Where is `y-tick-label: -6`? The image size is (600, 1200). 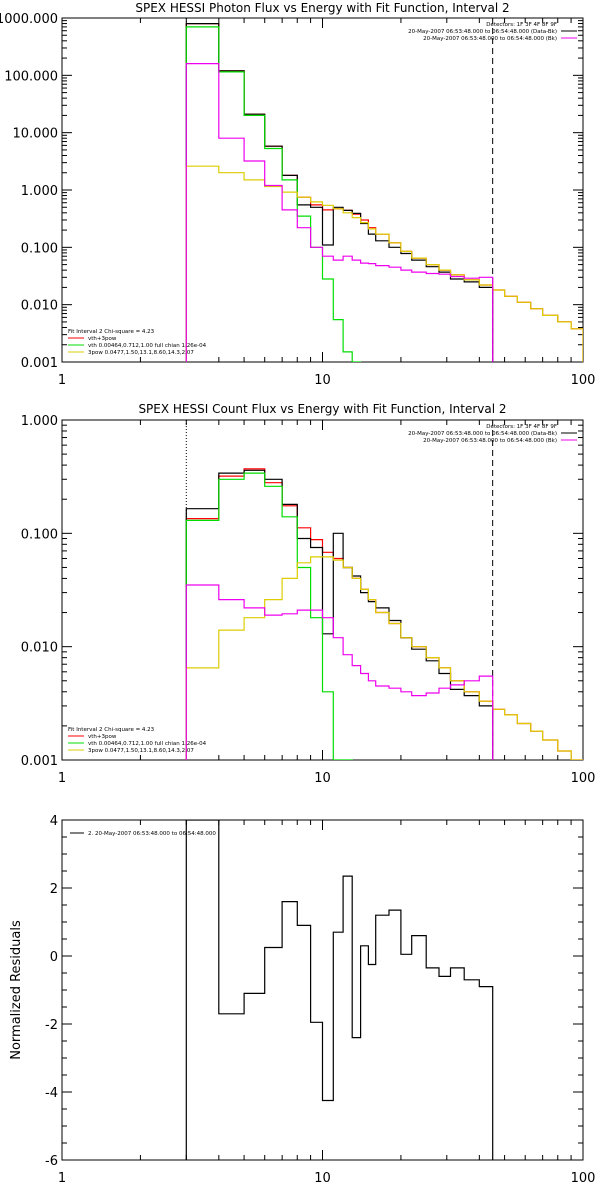
y-tick-label: -6 is located at coordinates (51, 1161).